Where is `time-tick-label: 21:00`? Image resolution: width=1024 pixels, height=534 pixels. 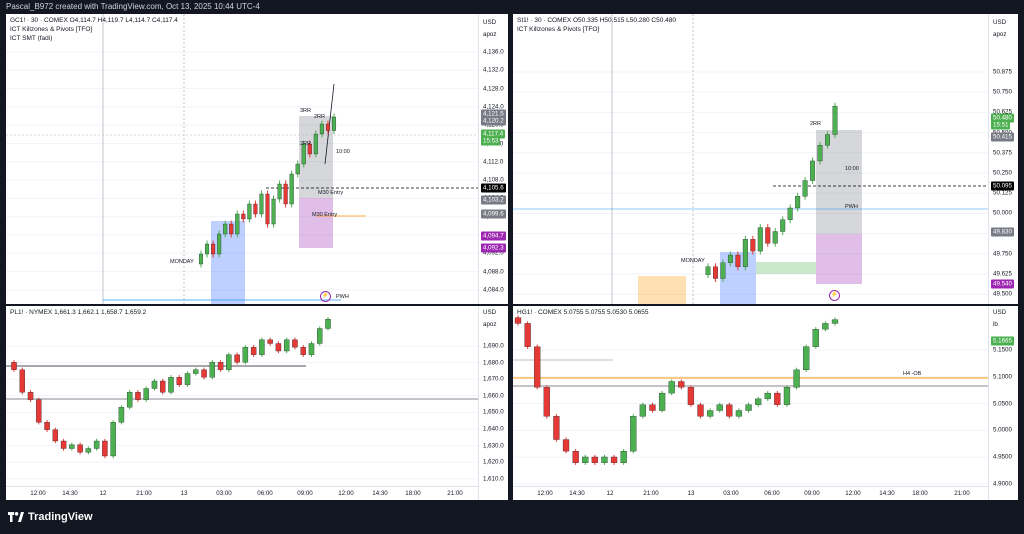
time-tick-label: 21:00 is located at coordinates (651, 493).